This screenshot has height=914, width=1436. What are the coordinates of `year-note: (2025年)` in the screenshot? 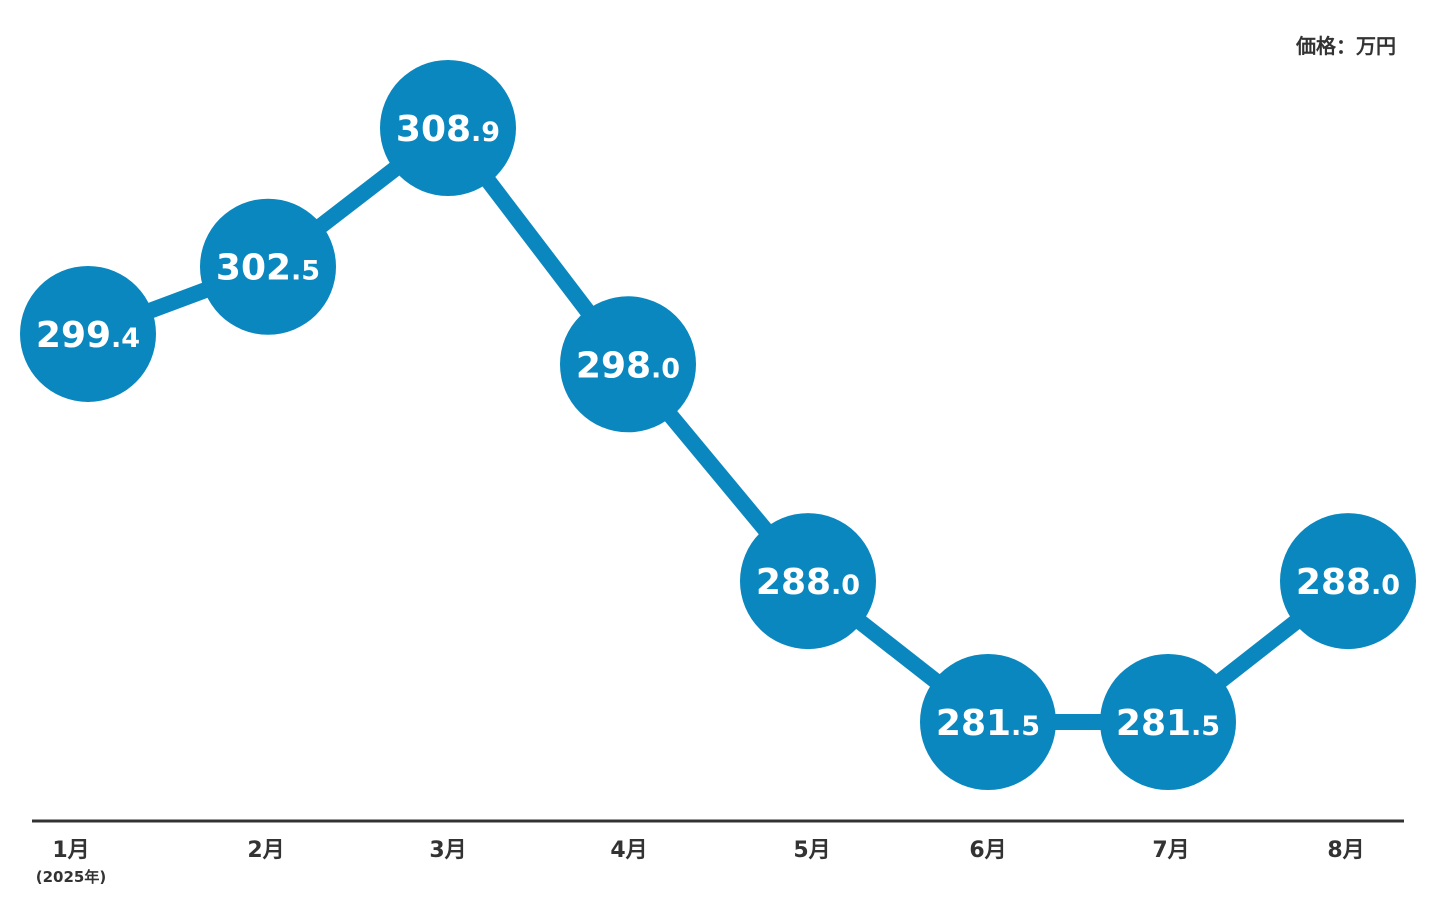 It's located at (71, 877).